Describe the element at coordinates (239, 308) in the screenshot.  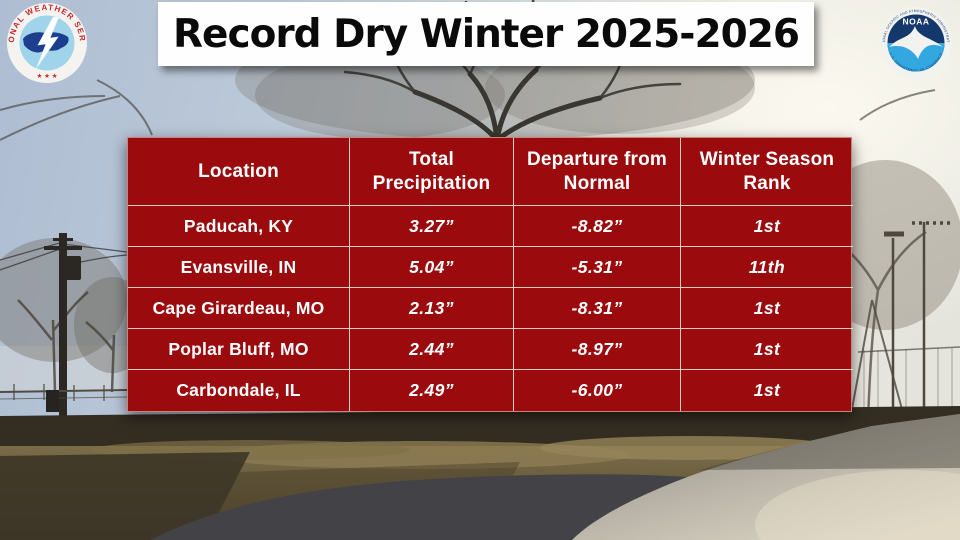
I see `cell-location: Cape Girardeau, MO` at that location.